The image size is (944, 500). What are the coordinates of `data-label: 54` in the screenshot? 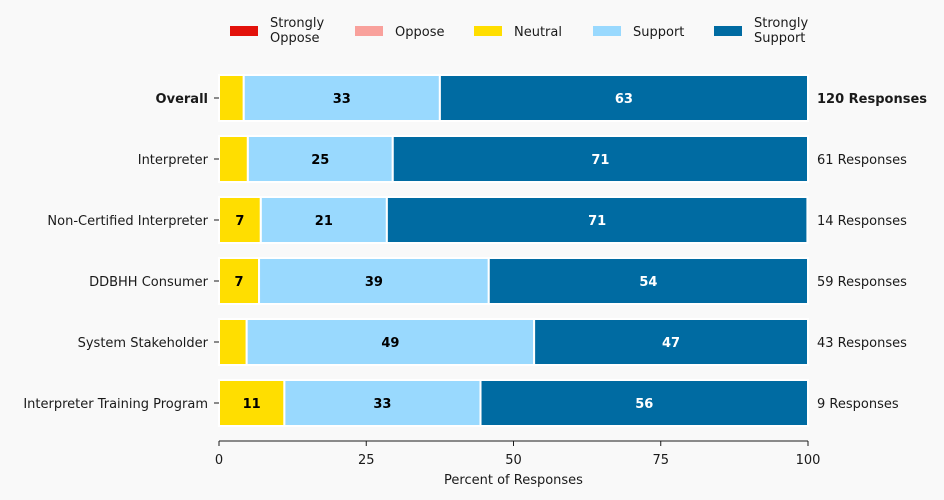 It's located at (648, 282).